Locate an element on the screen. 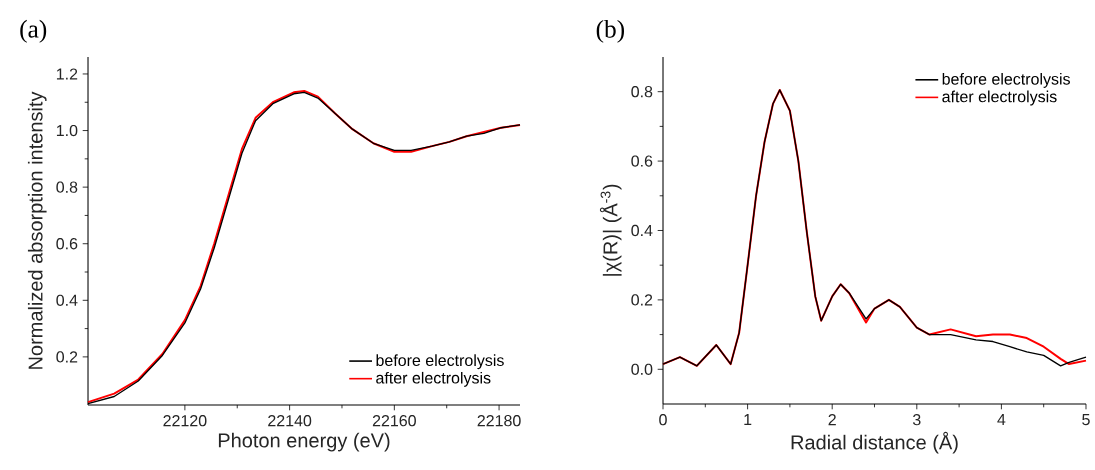 Image resolution: width=1095 pixels, height=470 pixels. y-tick-label: 1.2 is located at coordinates (67, 74).